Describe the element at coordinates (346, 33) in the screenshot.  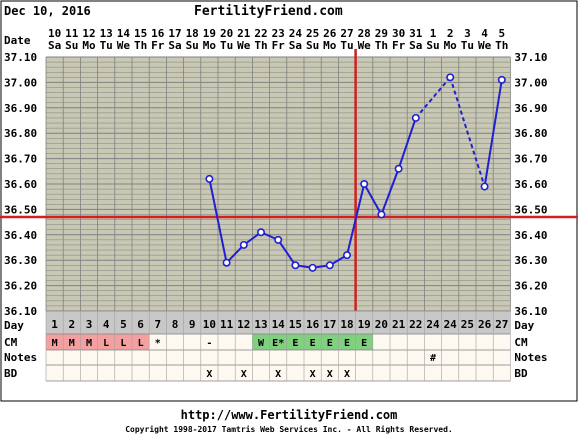
I see `date-label: 27` at that location.